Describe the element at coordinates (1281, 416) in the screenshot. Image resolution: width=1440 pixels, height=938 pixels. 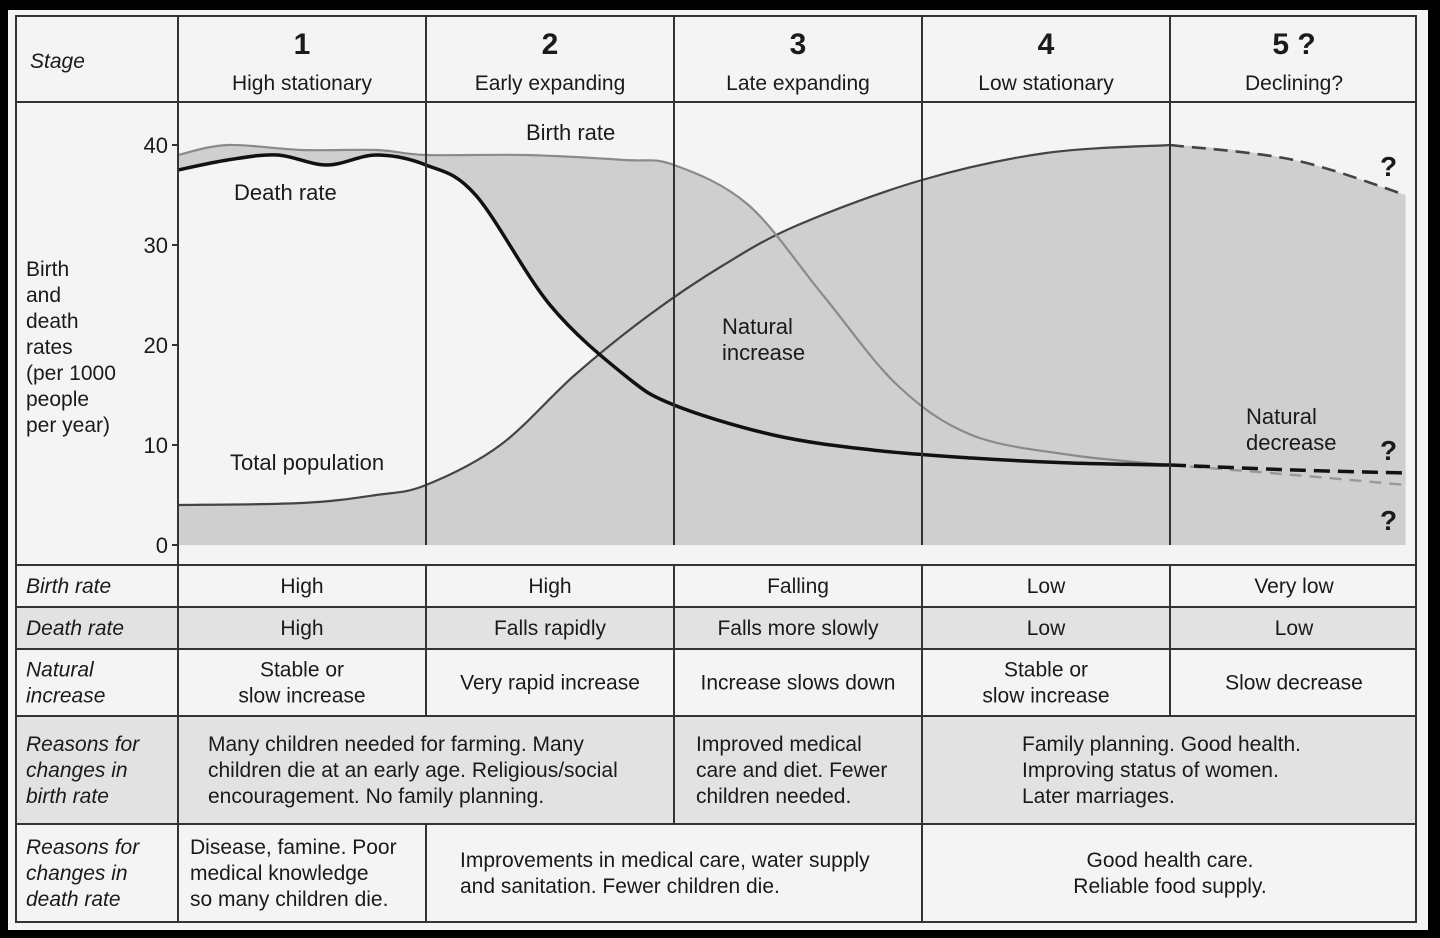
I see `natural-decrease-label-1: Natural` at that location.